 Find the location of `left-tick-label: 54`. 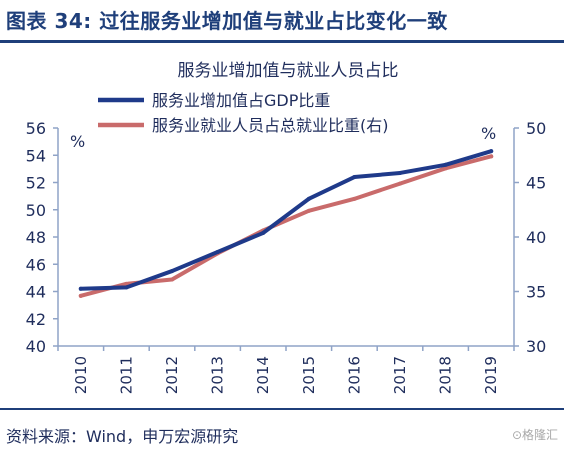

left-tick-label: 54 is located at coordinates (36, 155).